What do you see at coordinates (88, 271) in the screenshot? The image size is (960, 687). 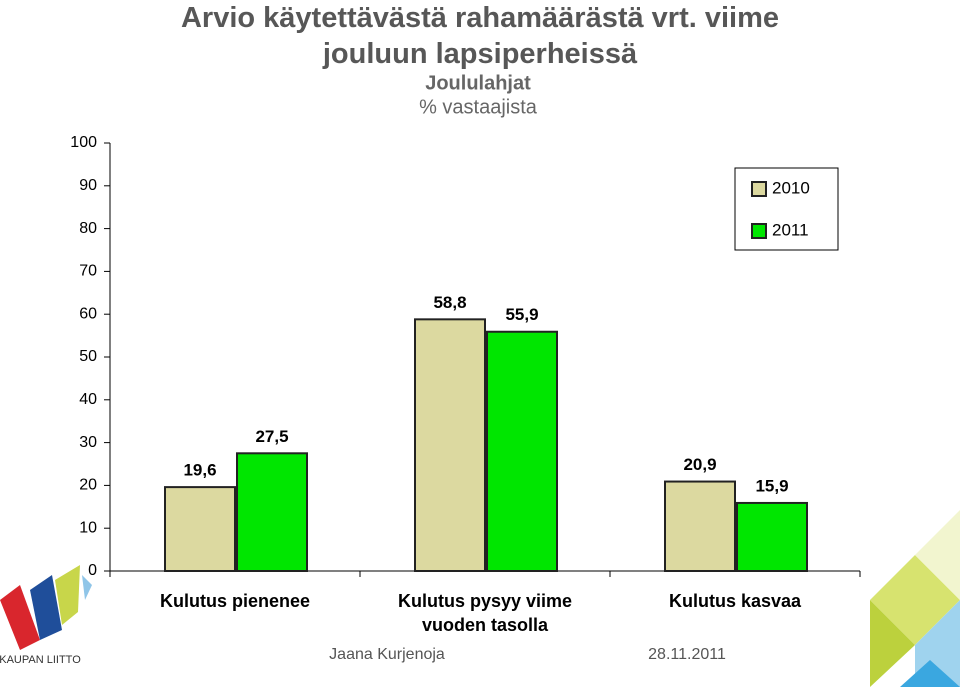 I see `y-tick-label: 70` at bounding box center [88, 271].